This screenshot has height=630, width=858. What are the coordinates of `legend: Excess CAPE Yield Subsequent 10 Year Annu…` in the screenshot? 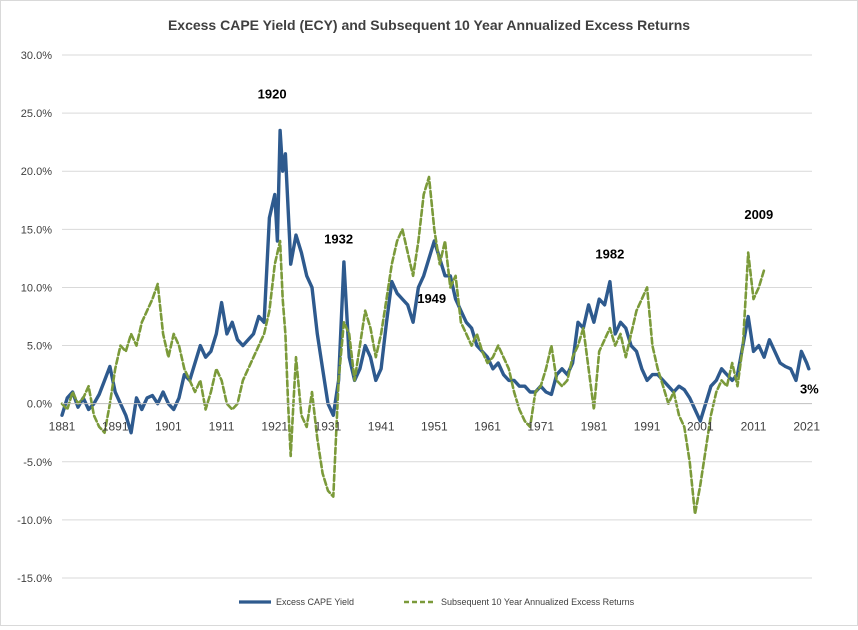 It's located at (437, 602).